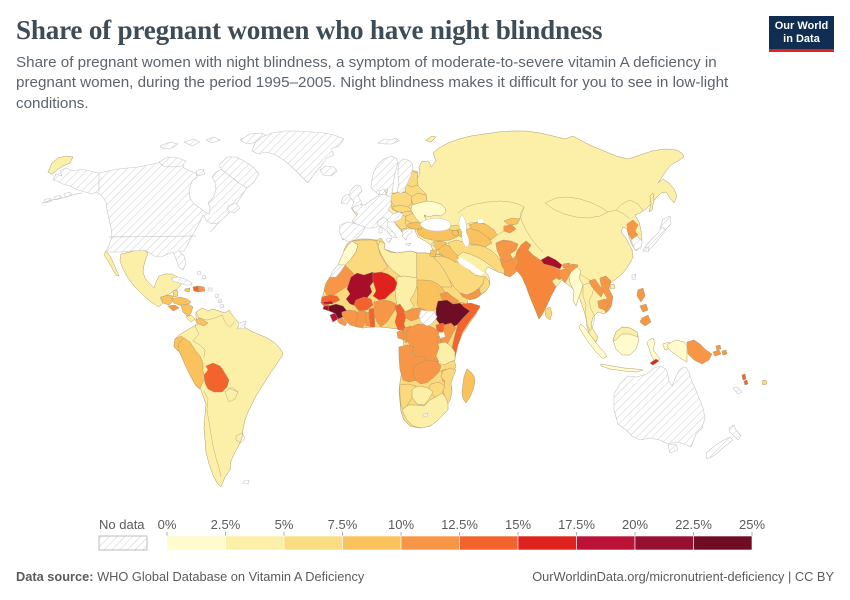 Image resolution: width=850 pixels, height=600 pixels. Describe the element at coordinates (518, 524) in the screenshot. I see `svg-text: 15%` at that location.